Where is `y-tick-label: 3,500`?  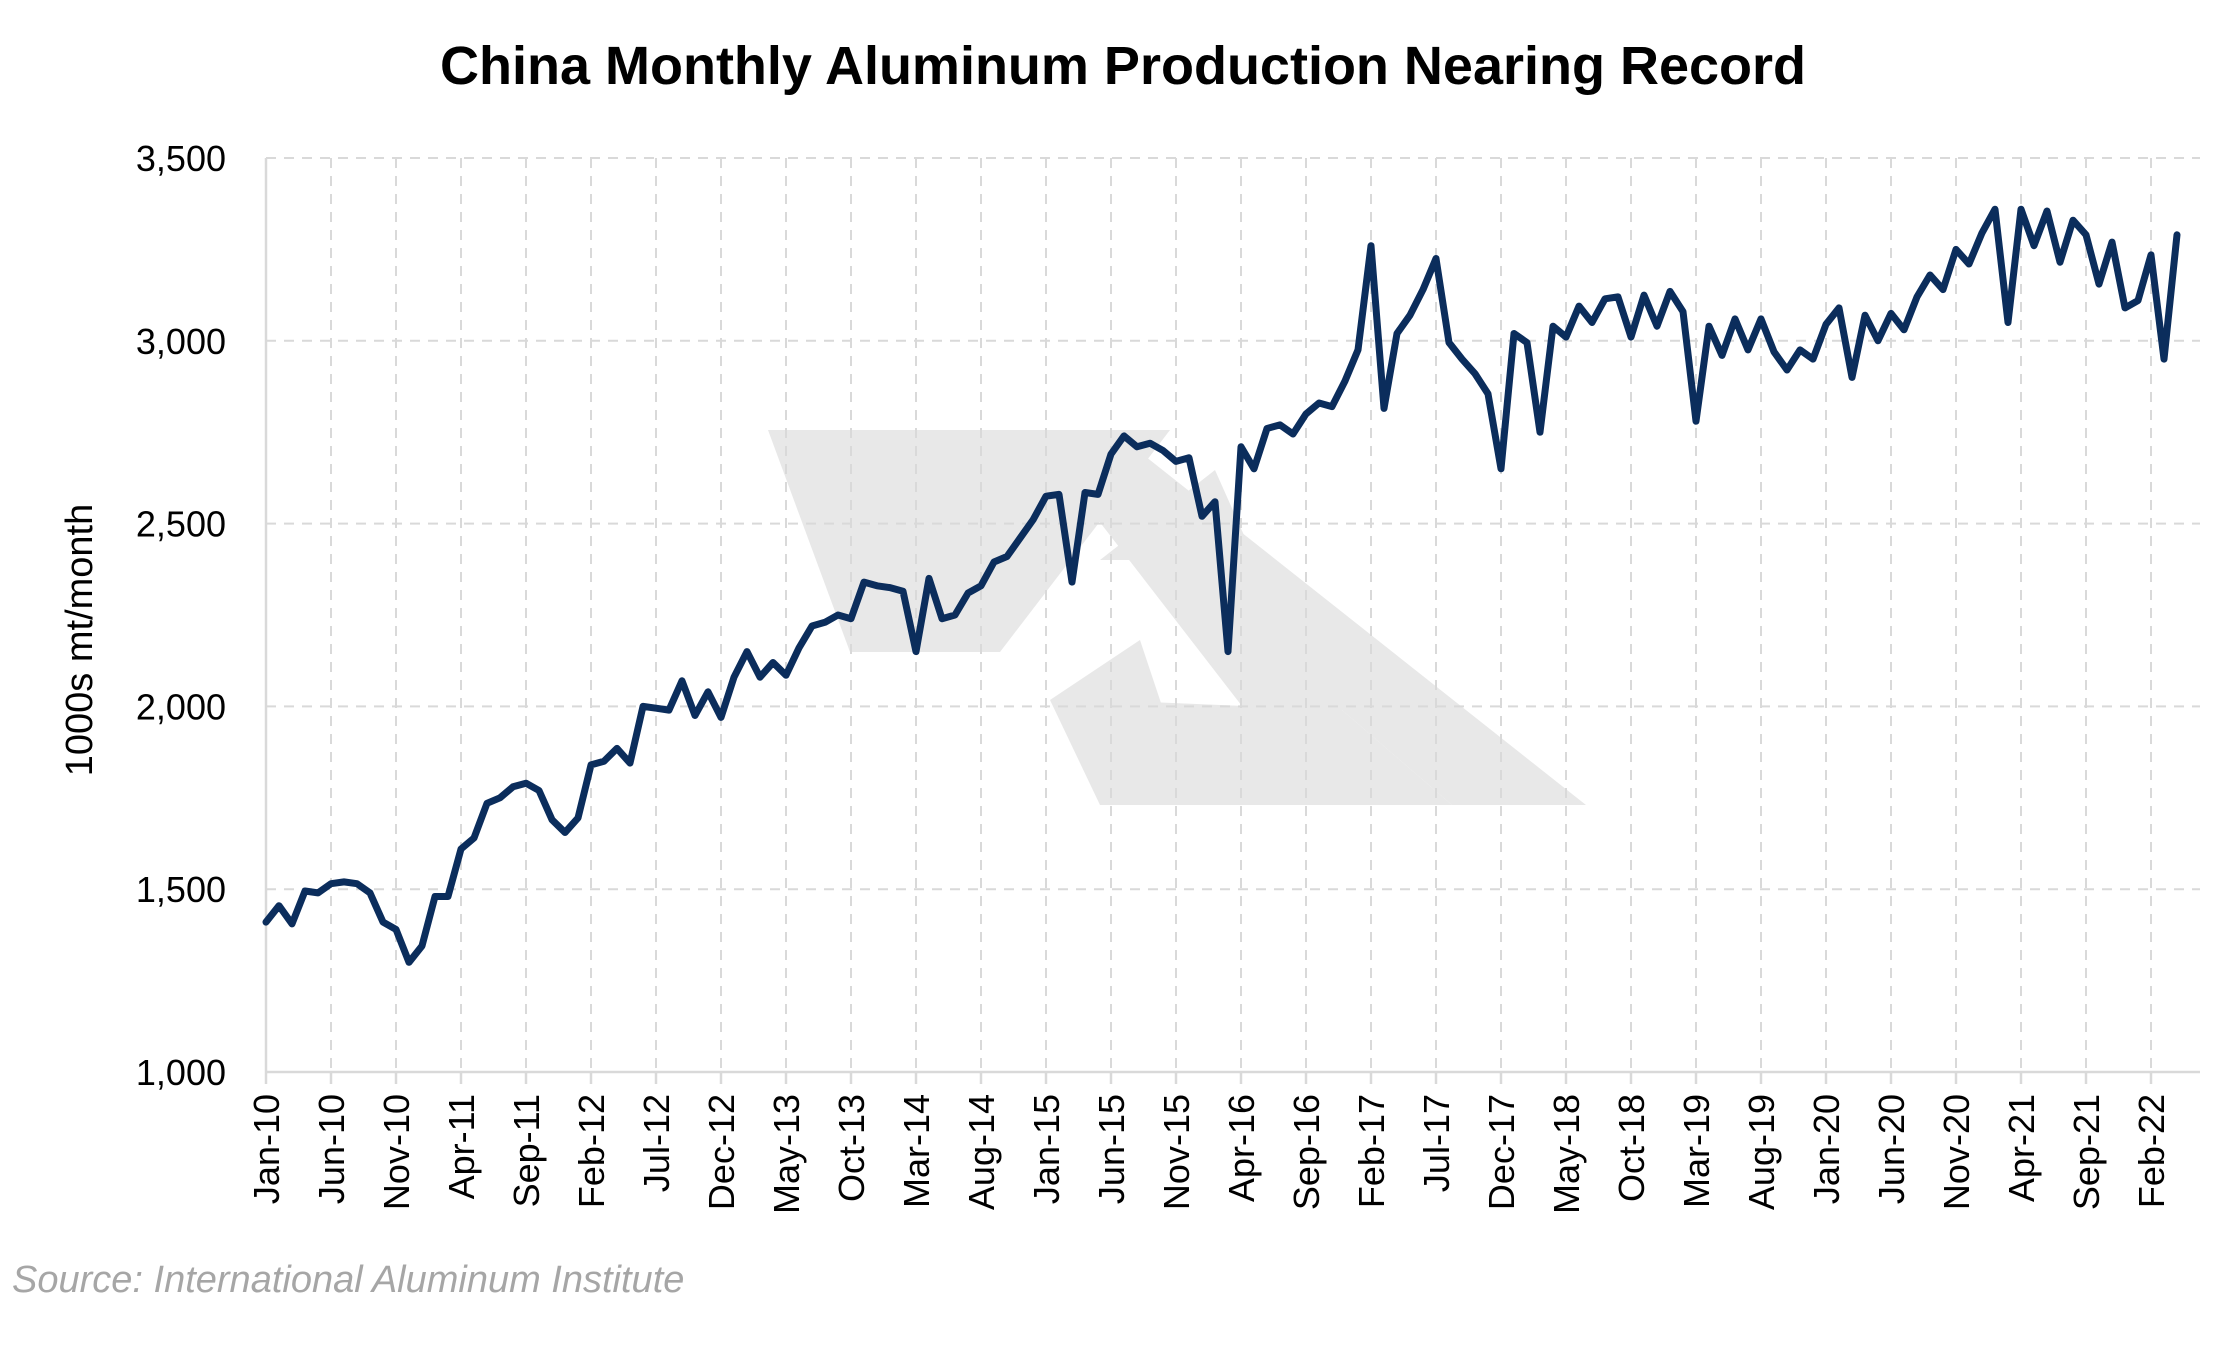 y-tick-label: 3,500 is located at coordinates (181, 158).